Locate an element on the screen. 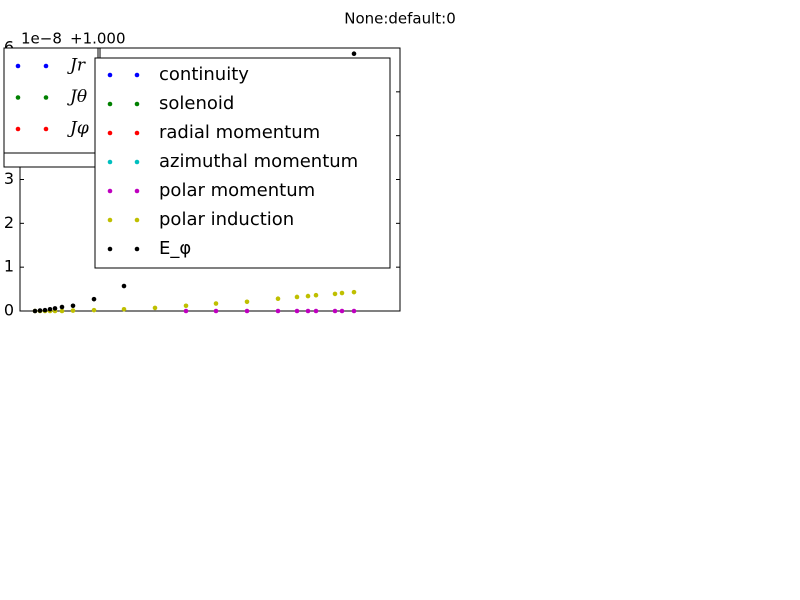 The height and width of the screenshot is (600, 800). y-tick-label: 6 is located at coordinates (9, 47).